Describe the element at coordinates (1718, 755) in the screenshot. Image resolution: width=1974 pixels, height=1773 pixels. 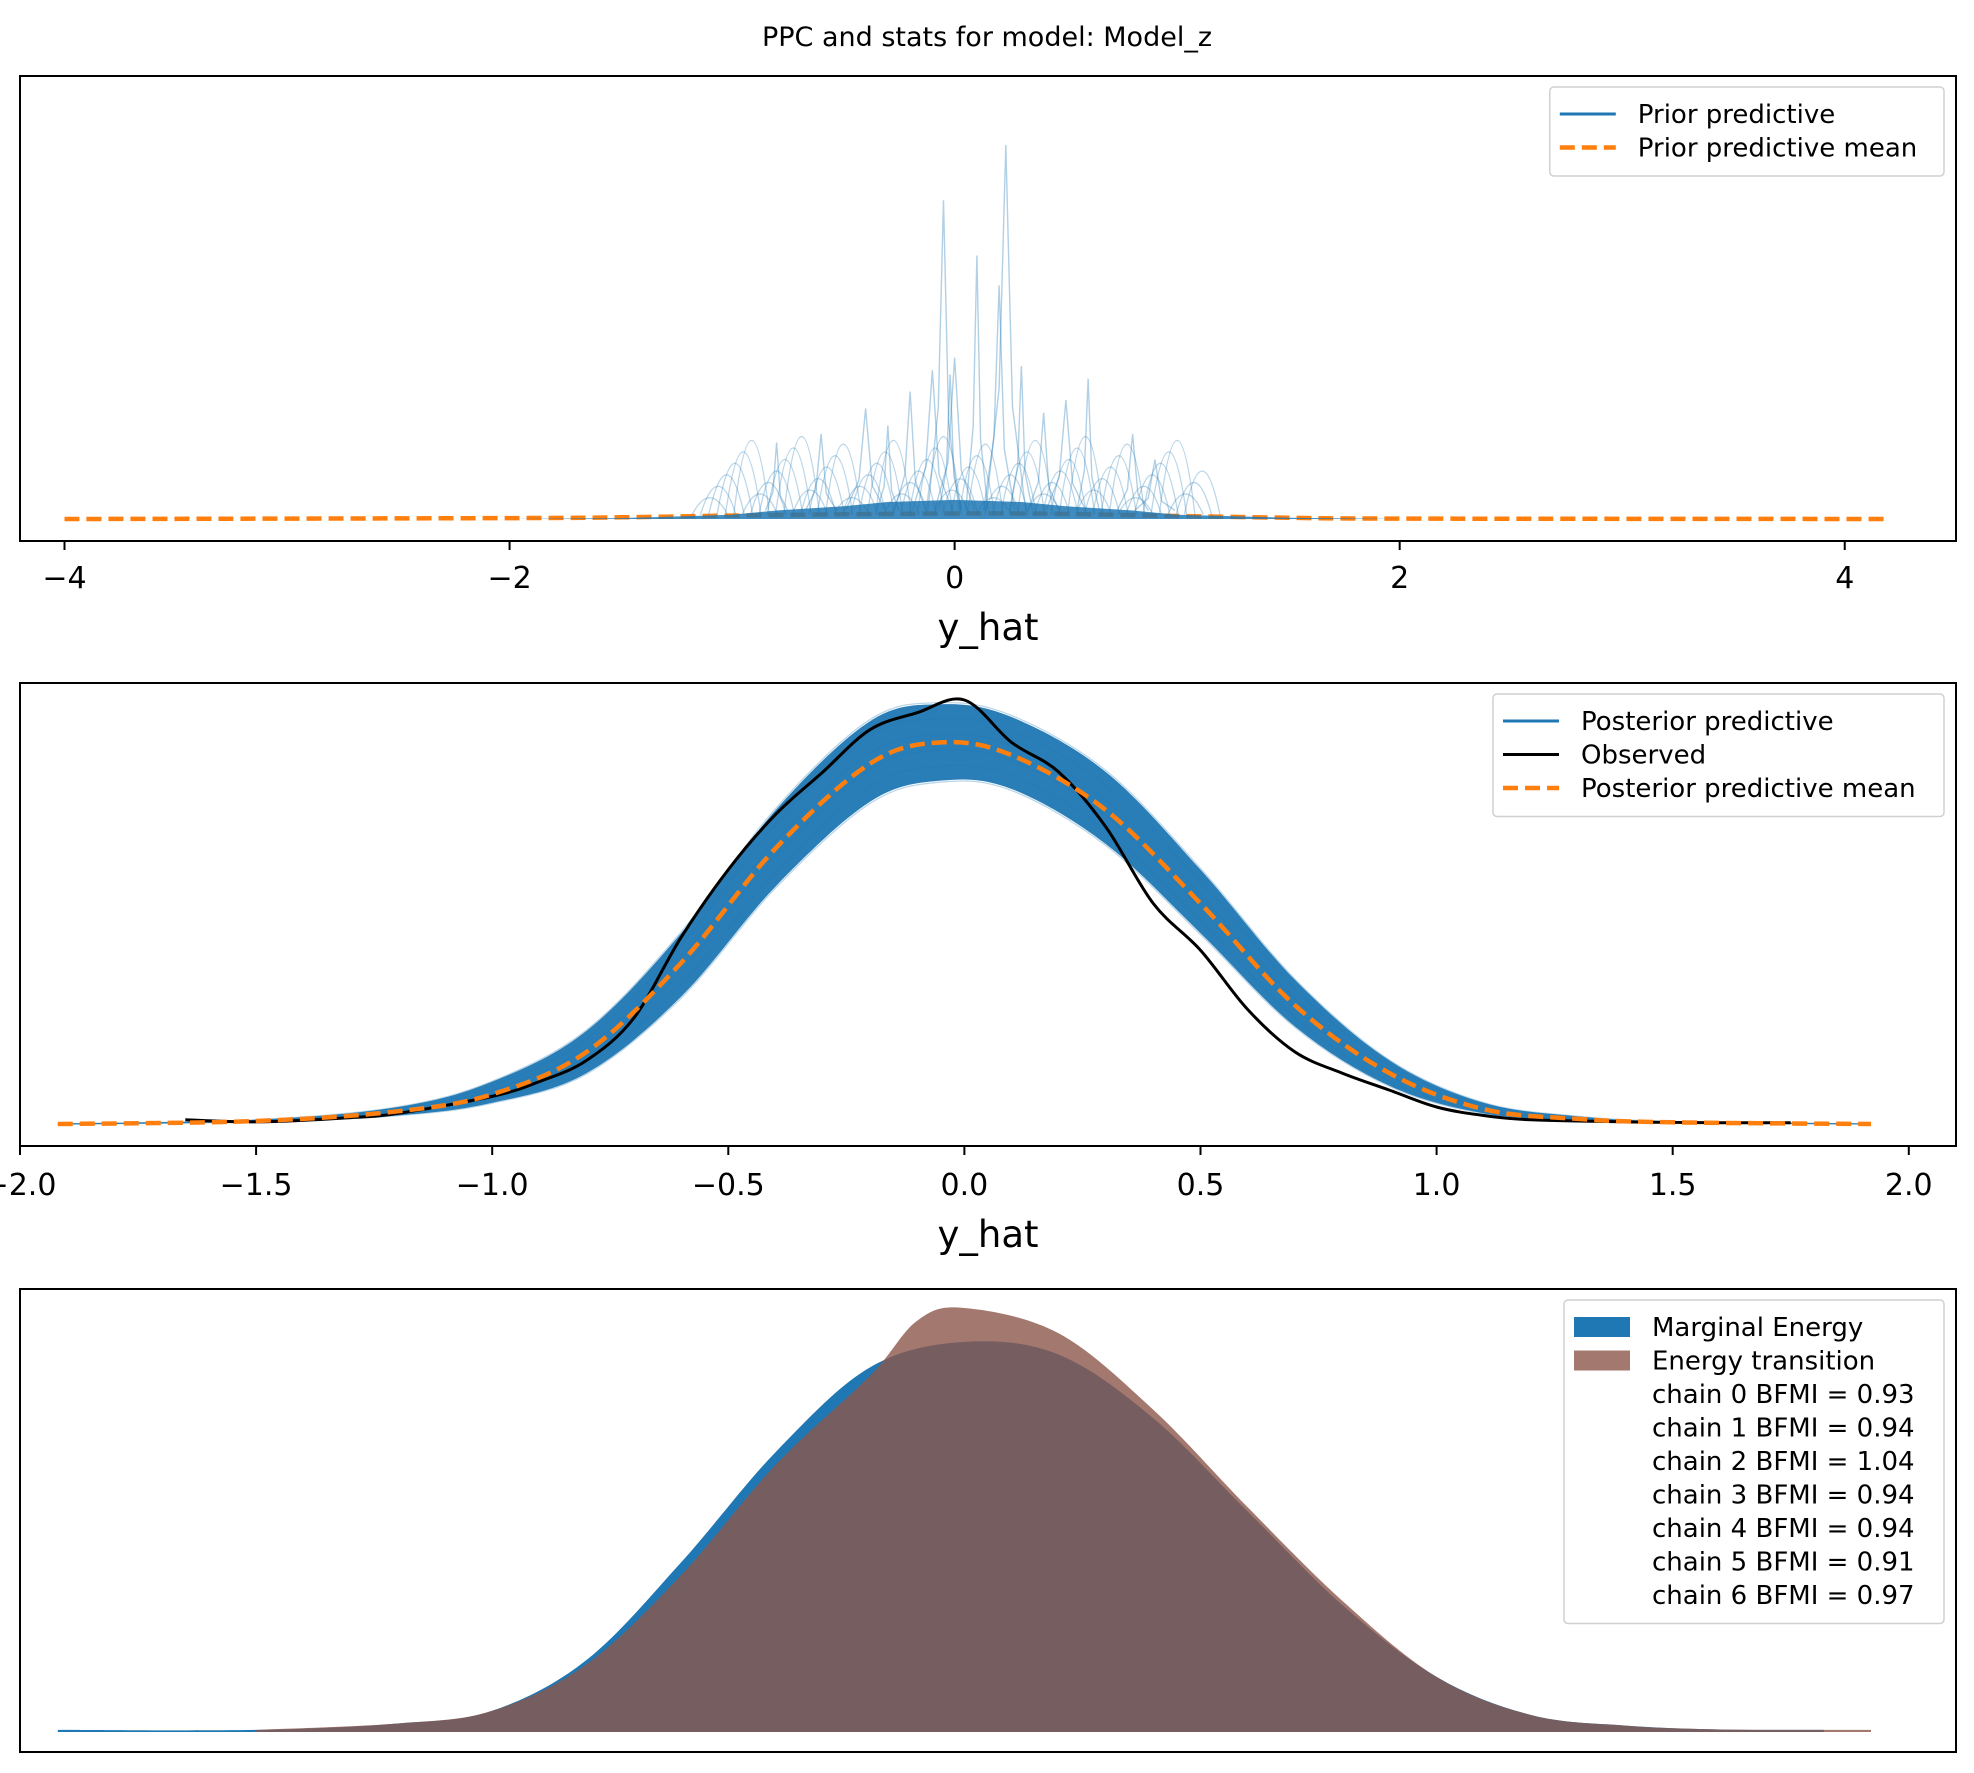
I see `legend-frame` at that location.